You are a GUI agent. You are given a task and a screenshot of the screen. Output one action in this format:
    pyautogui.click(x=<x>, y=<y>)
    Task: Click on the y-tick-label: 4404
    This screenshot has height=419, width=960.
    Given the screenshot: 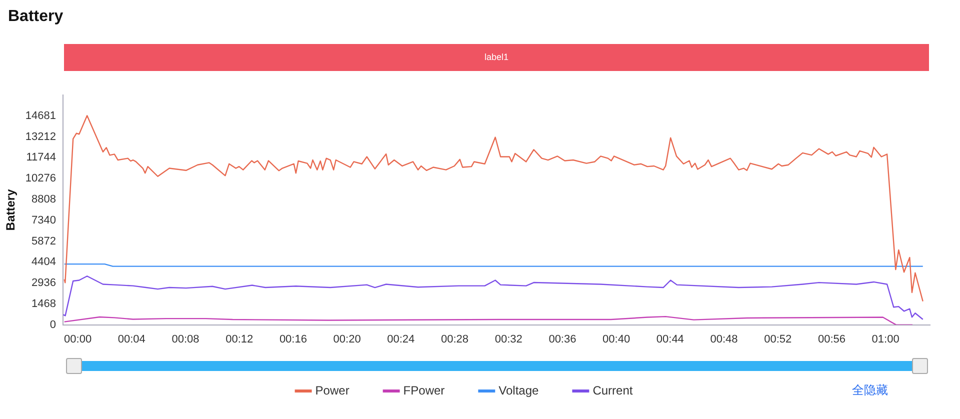 What is the action you would take?
    pyautogui.click(x=44, y=262)
    